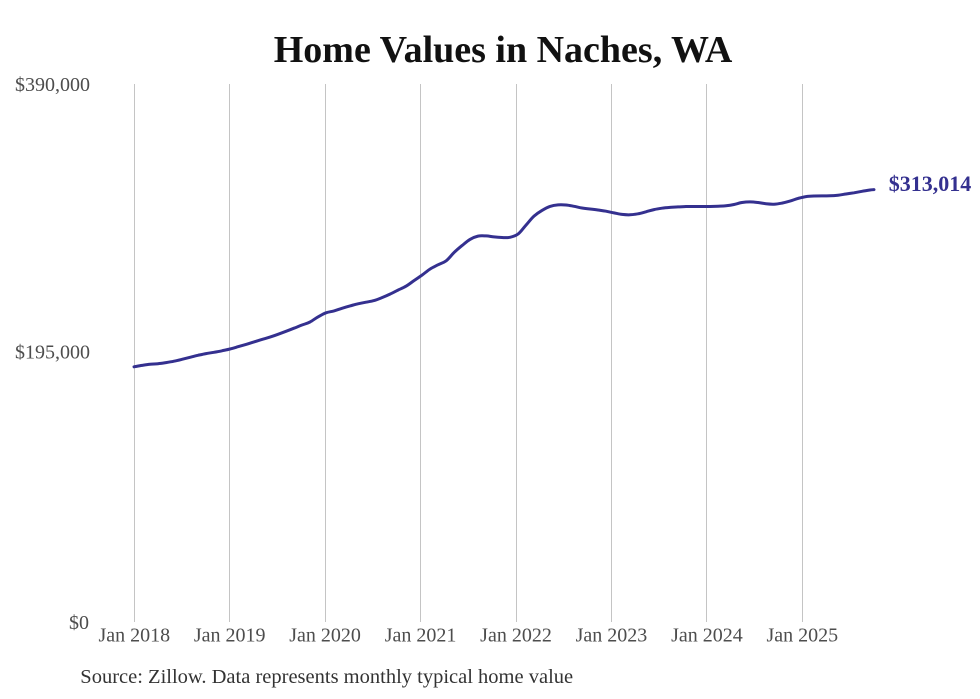  I want to click on svg-text: Jan 2021, so click(421, 635).